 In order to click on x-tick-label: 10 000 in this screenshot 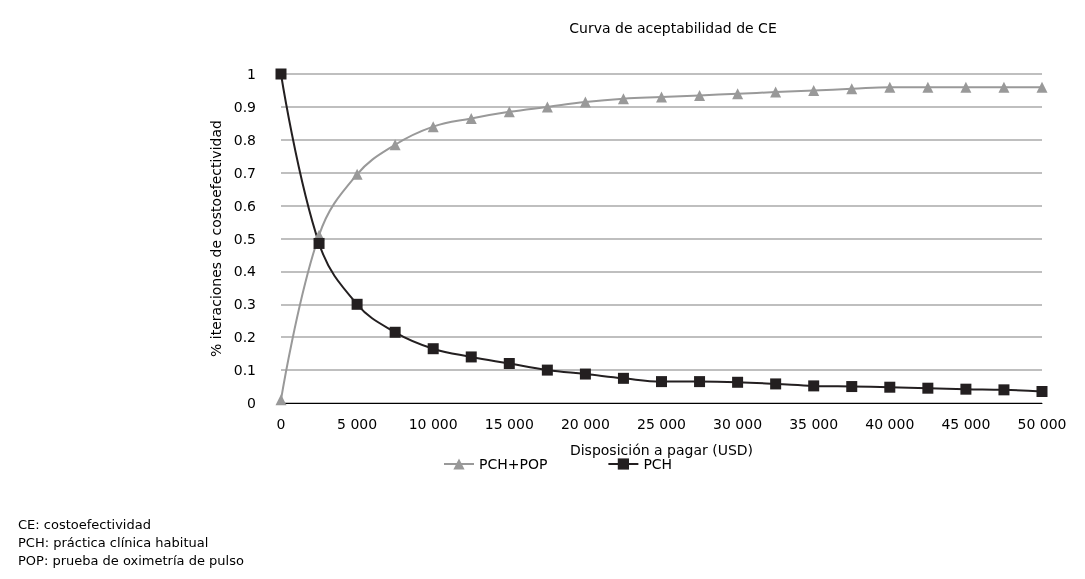, I will do `click(433, 424)`.